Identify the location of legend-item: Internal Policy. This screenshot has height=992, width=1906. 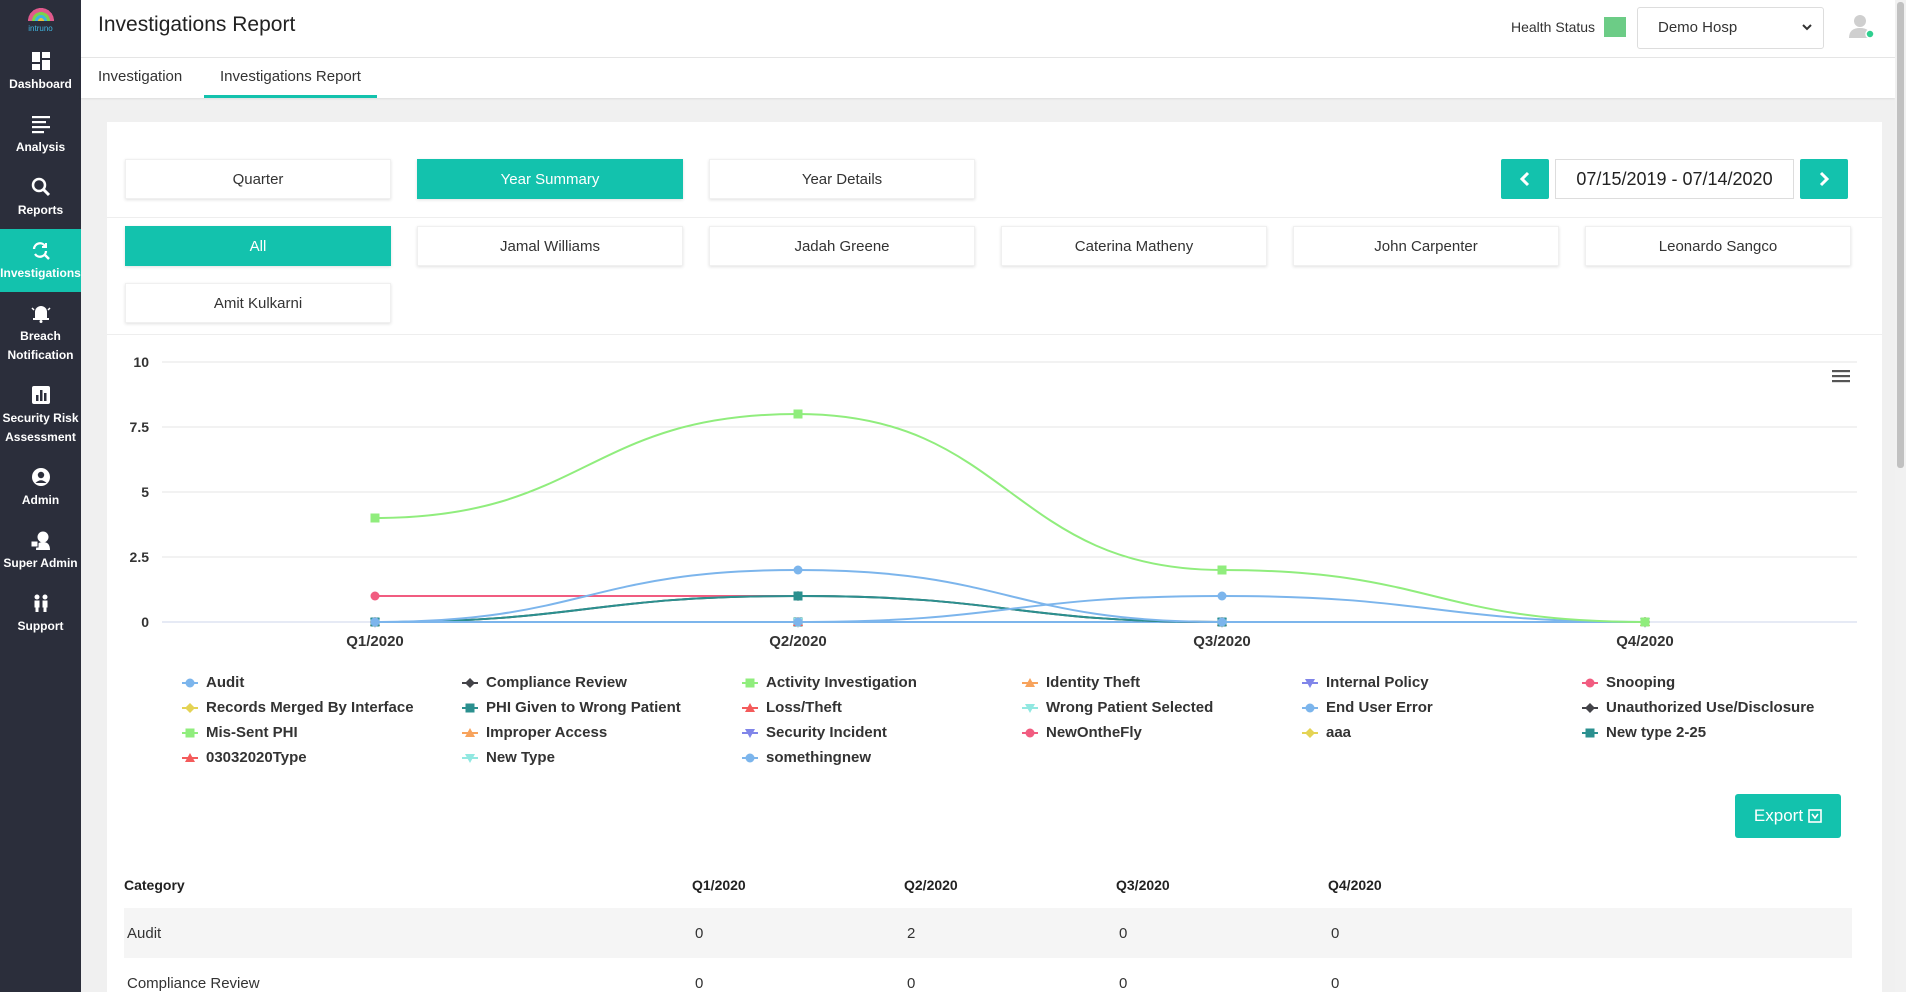
(1365, 682).